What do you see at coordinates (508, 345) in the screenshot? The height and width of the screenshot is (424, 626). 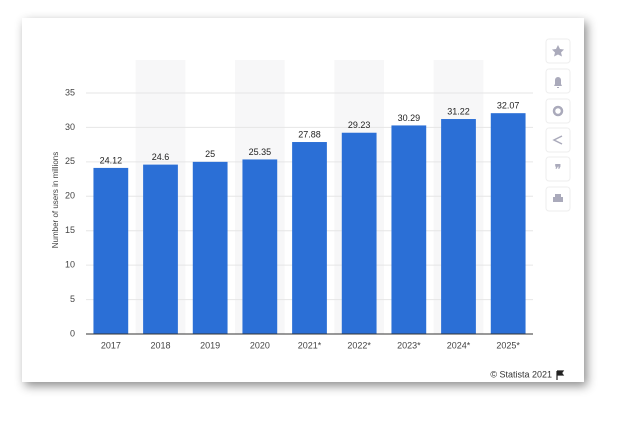 I see `x-tick-label: 2025*` at bounding box center [508, 345].